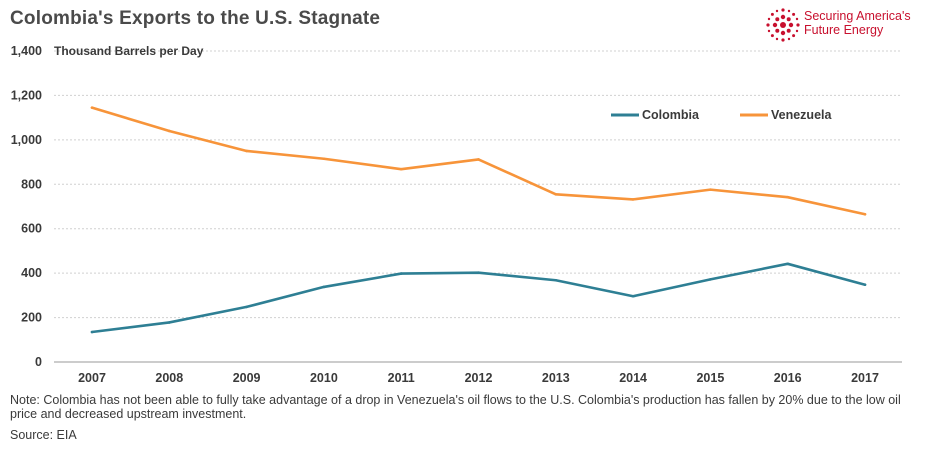 Image resolution: width=930 pixels, height=450 pixels. Describe the element at coordinates (26, 95) in the screenshot. I see `y-tick-label: 1,200` at that location.